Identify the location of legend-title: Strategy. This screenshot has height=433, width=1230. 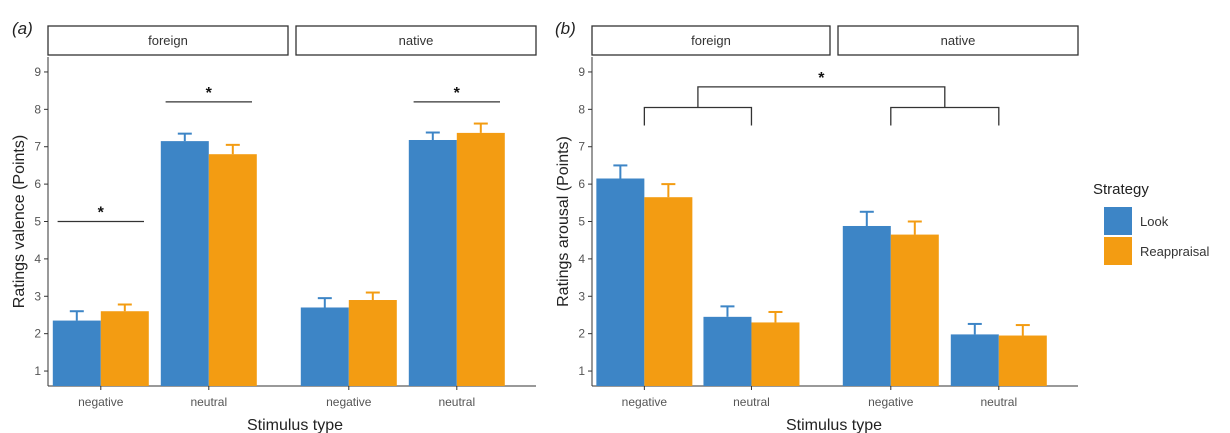
(1121, 189).